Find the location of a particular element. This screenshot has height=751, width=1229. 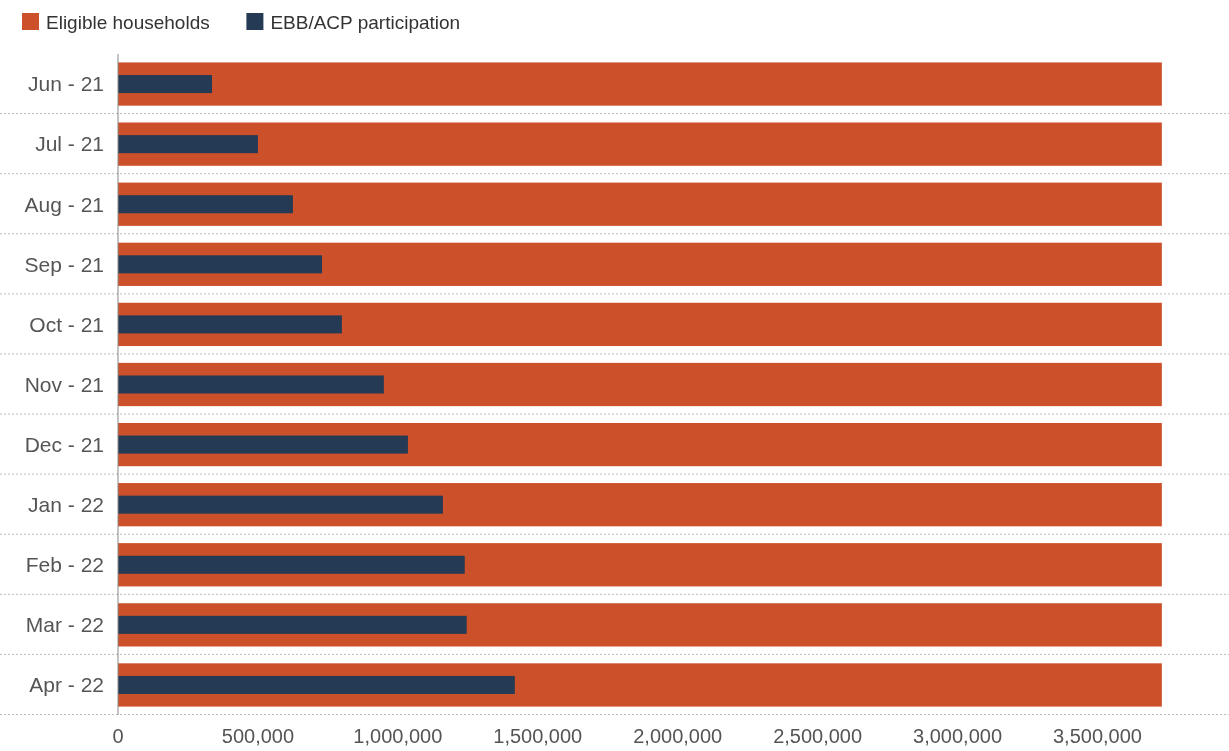

x-tick-label: 3,000,000 is located at coordinates (958, 736).